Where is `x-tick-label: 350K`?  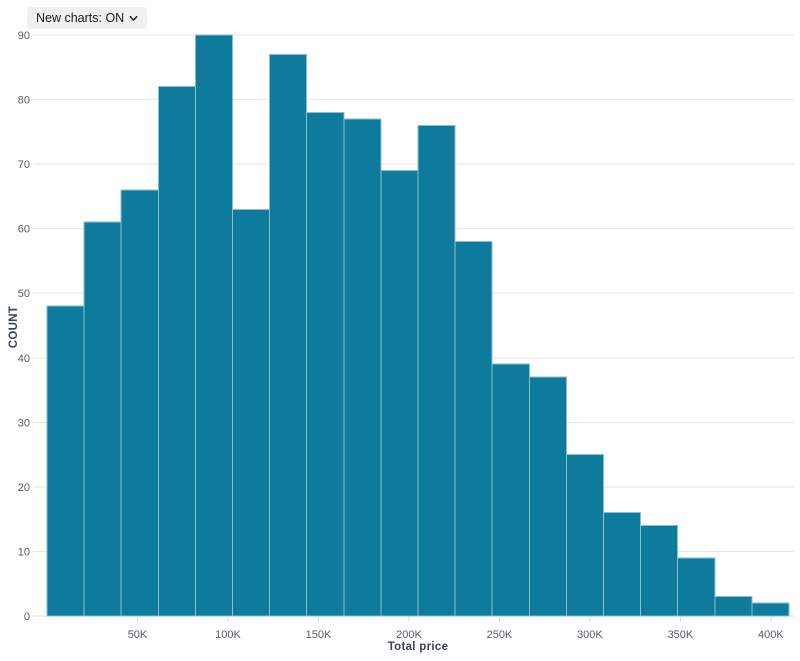 x-tick-label: 350K is located at coordinates (681, 635).